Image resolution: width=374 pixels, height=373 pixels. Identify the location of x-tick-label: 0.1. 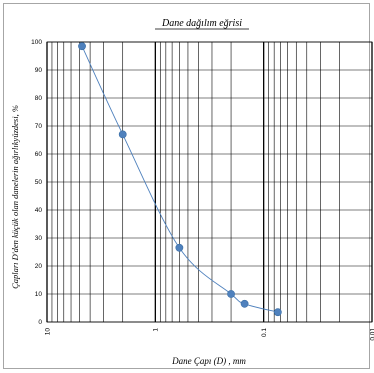
(264, 332).